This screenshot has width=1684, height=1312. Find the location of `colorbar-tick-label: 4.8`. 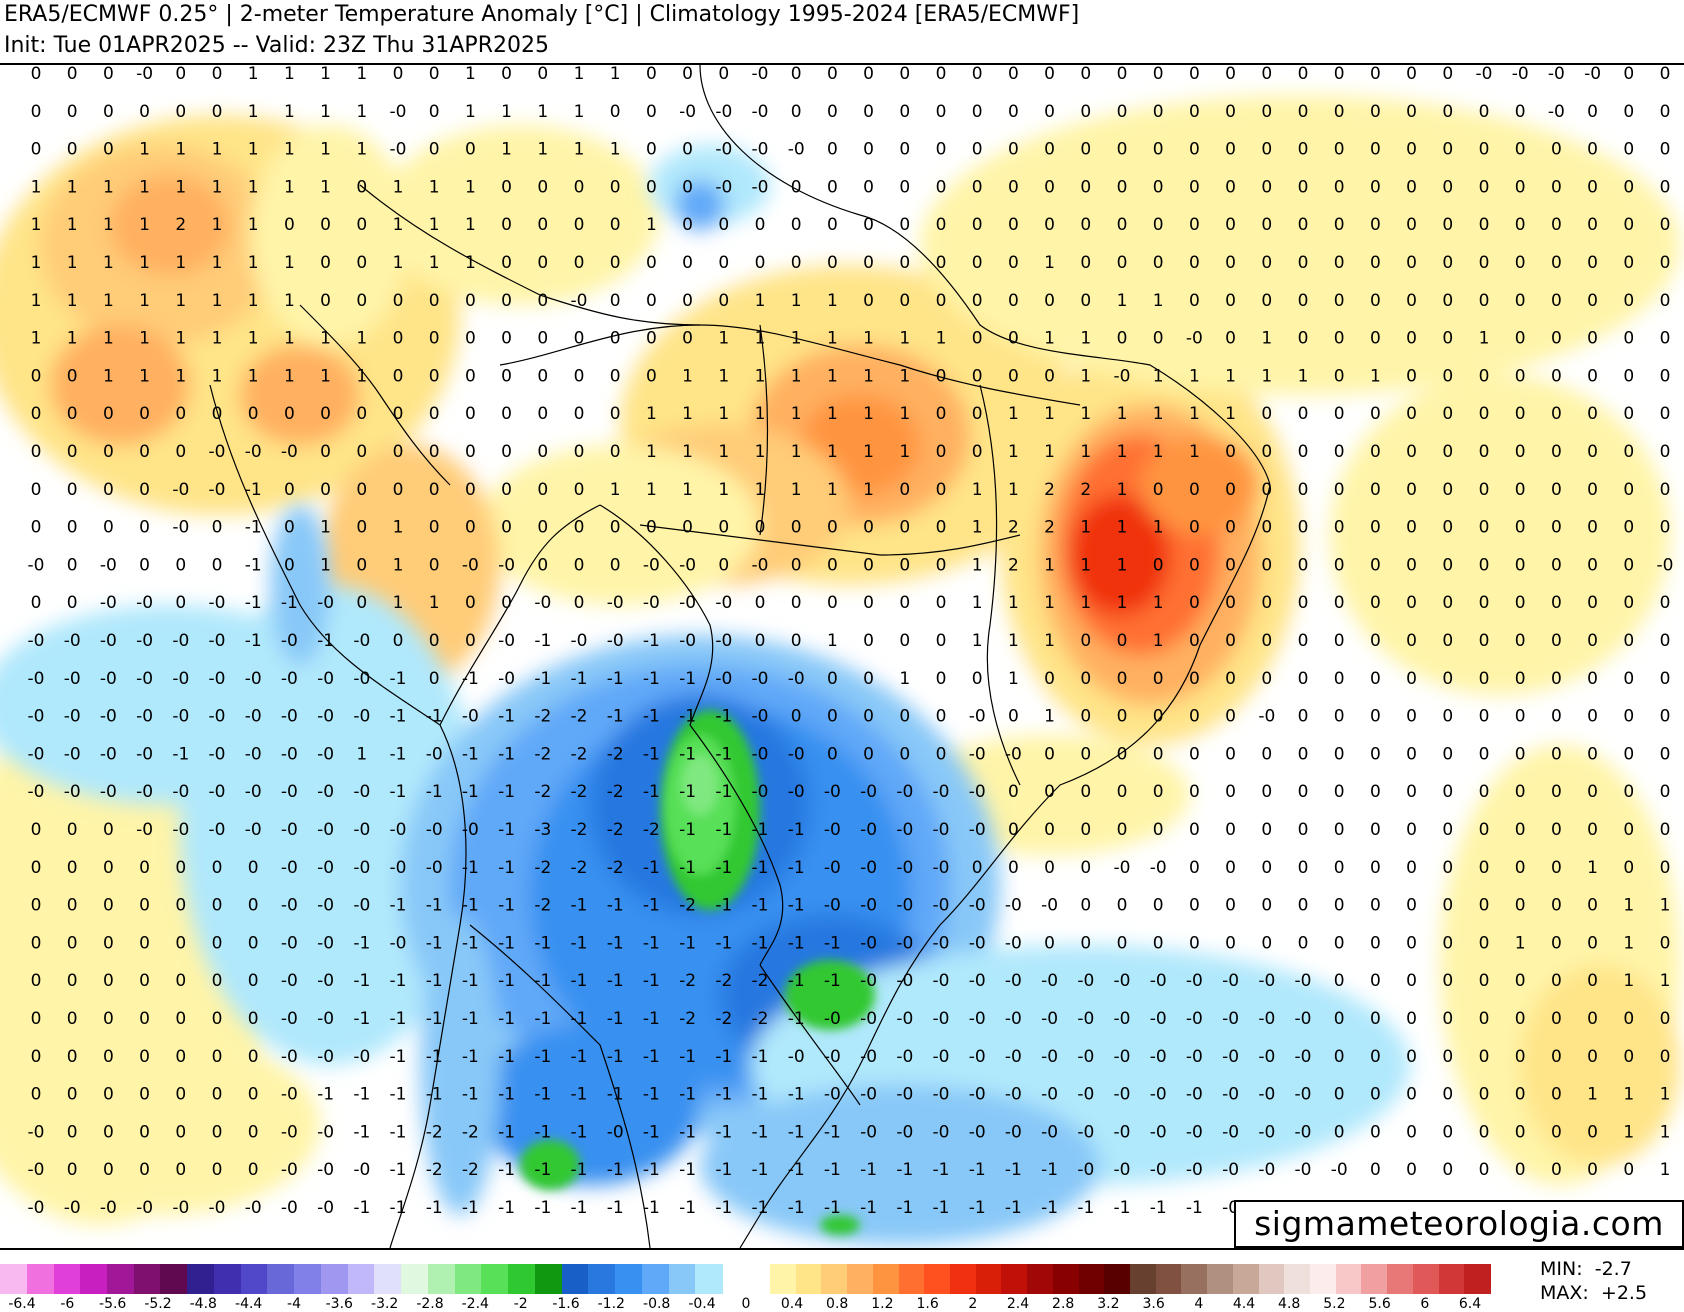

colorbar-tick-label: 4.8 is located at coordinates (1289, 1304).